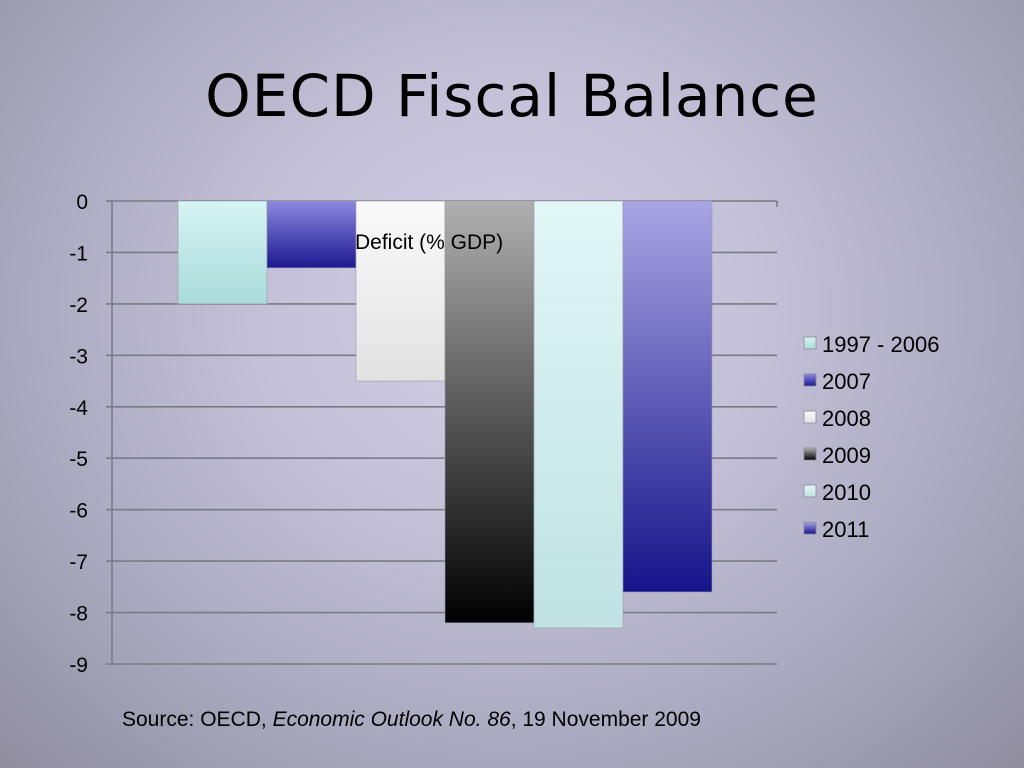 This screenshot has height=768, width=1024. Describe the element at coordinates (846, 381) in the screenshot. I see `legend-label: 2007` at that location.